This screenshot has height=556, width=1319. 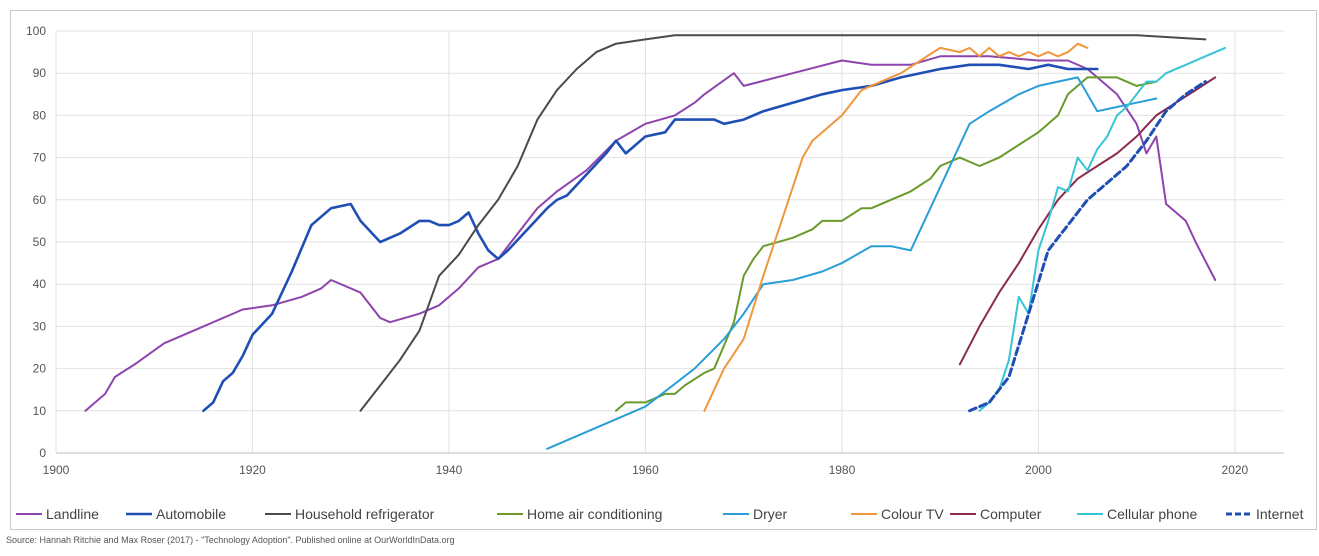 I want to click on y-tick-label: 60, so click(x=40, y=200).